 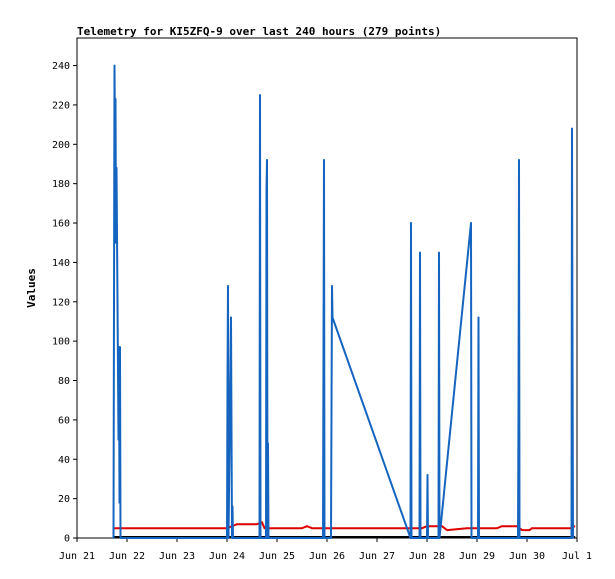 I want to click on y-tick-label: 20, so click(x=64, y=499).